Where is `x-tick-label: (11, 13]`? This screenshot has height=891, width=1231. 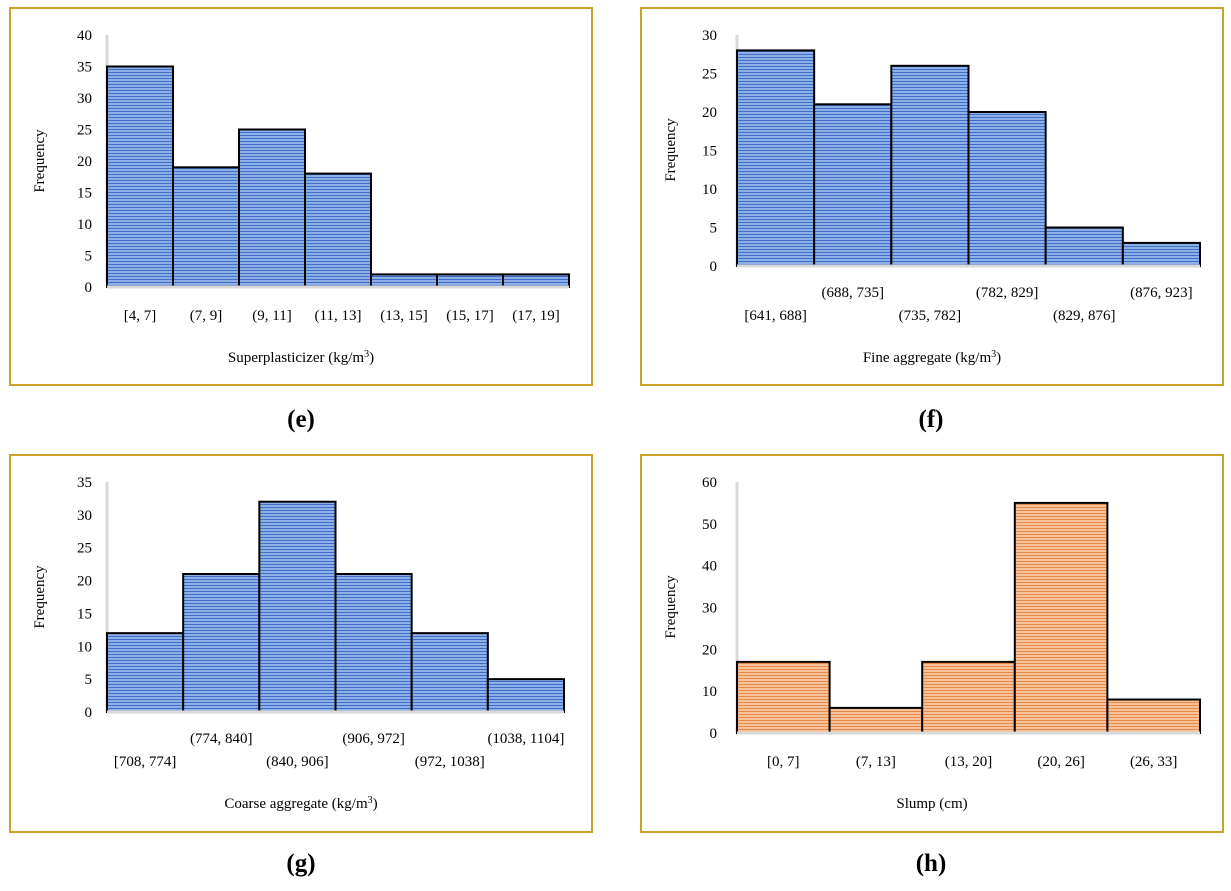
x-tick-label: (11, 13] is located at coordinates (338, 316).